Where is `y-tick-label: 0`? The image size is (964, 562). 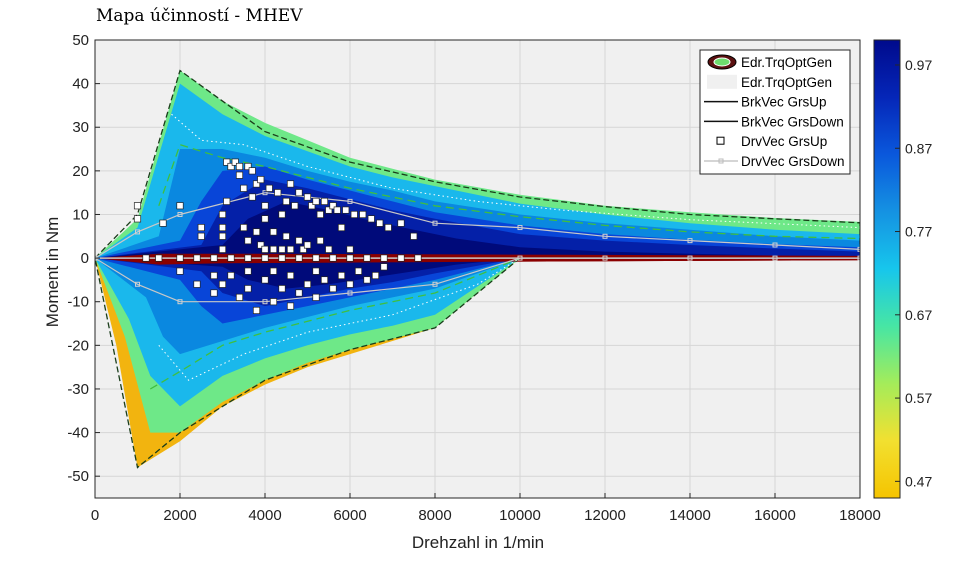
y-tick-label: 0 is located at coordinates (85, 258).